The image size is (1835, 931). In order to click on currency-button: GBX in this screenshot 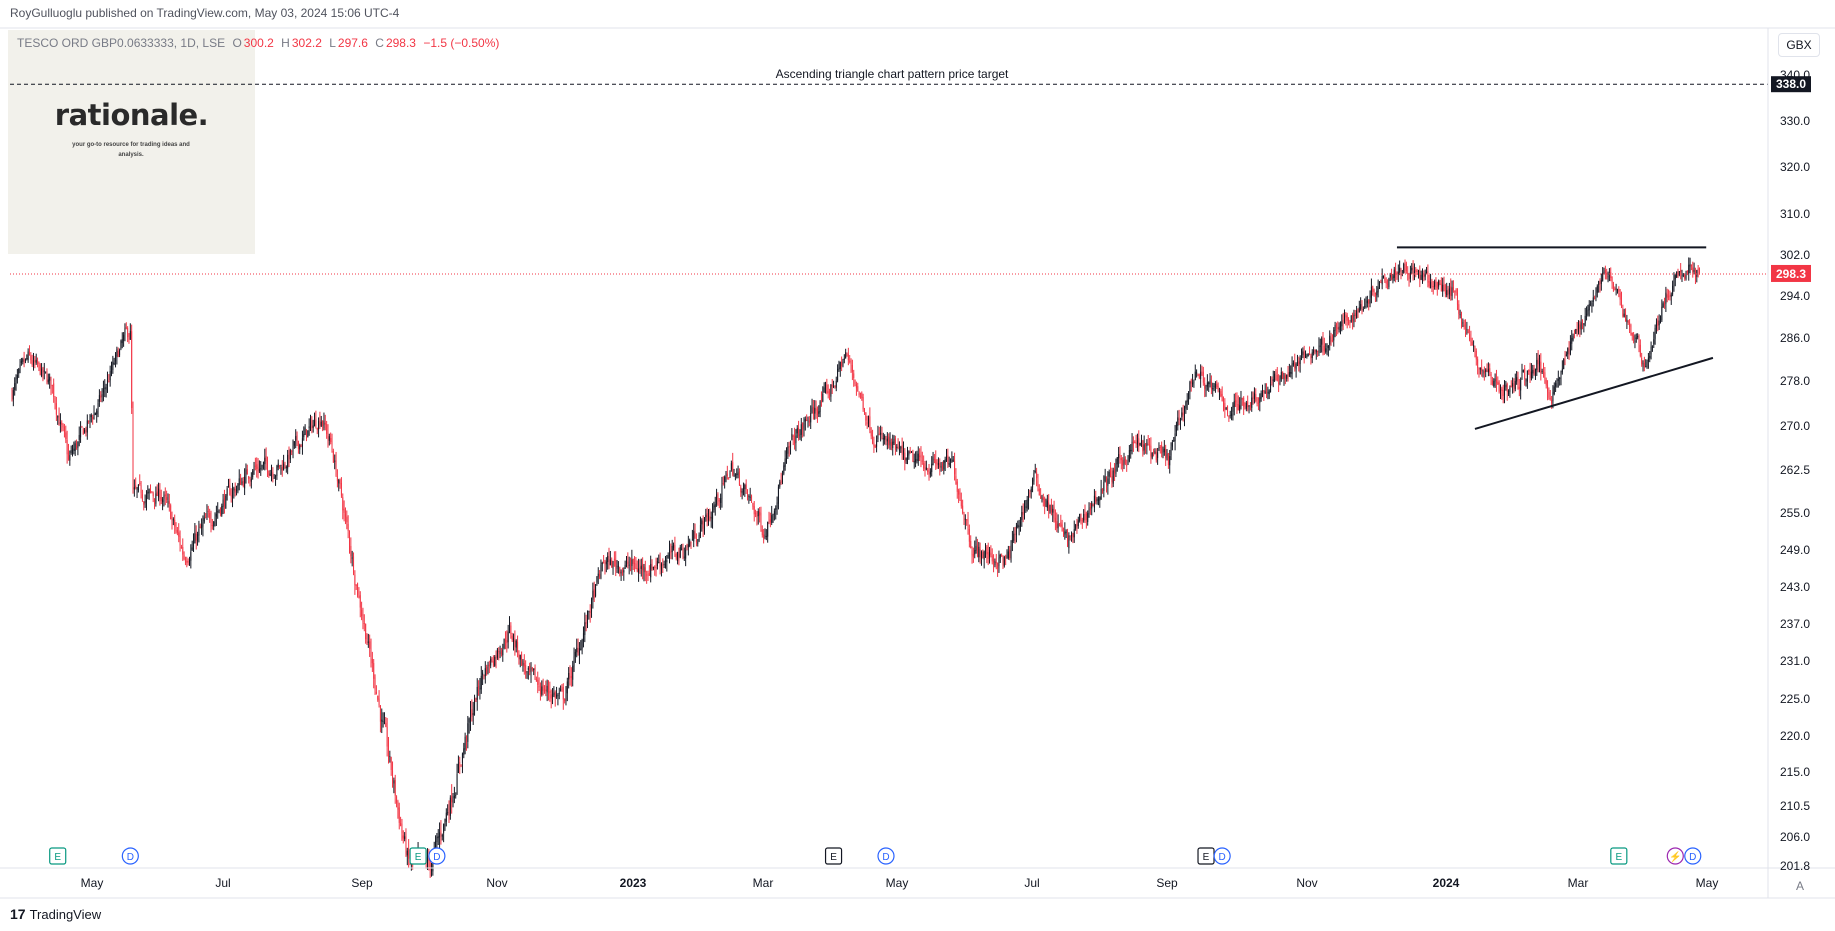, I will do `click(1799, 45)`.